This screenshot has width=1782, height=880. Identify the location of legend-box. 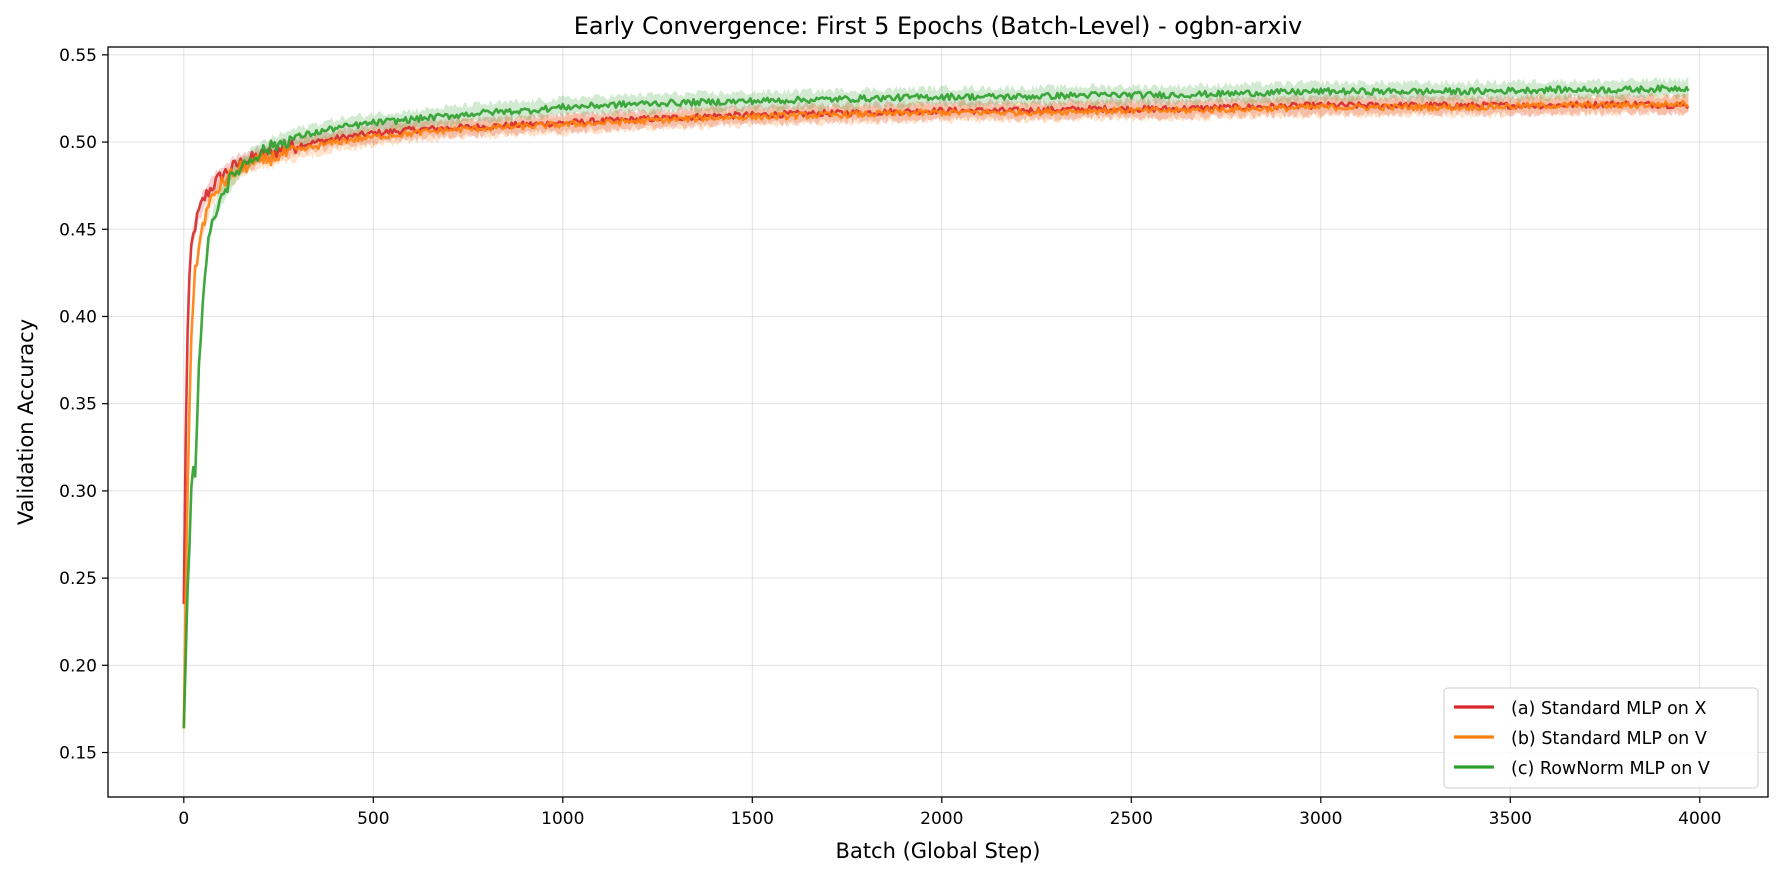
(1601, 738).